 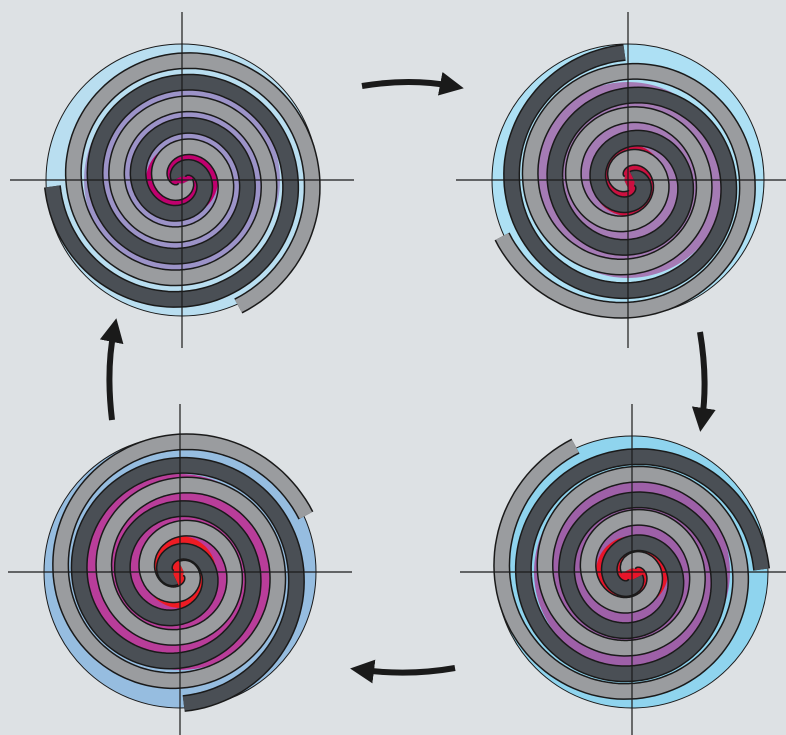 I want to click on arrow-right, so click(x=412, y=83).